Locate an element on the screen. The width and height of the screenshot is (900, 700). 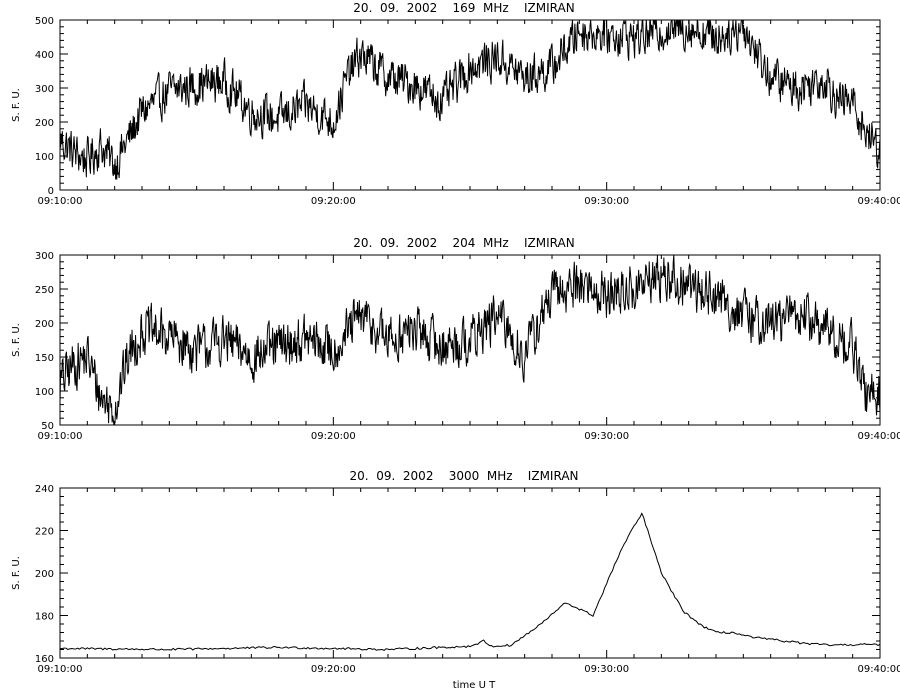
chart-title: 20. 09. 2002 169 MHz IZMIRAN is located at coordinates (463, 8).